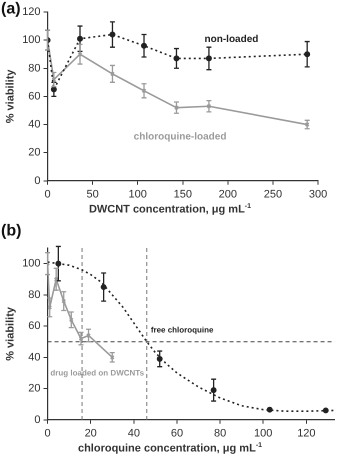 This screenshot has height=461, width=340. I want to click on x-tick-label: 120, so click(306, 433).